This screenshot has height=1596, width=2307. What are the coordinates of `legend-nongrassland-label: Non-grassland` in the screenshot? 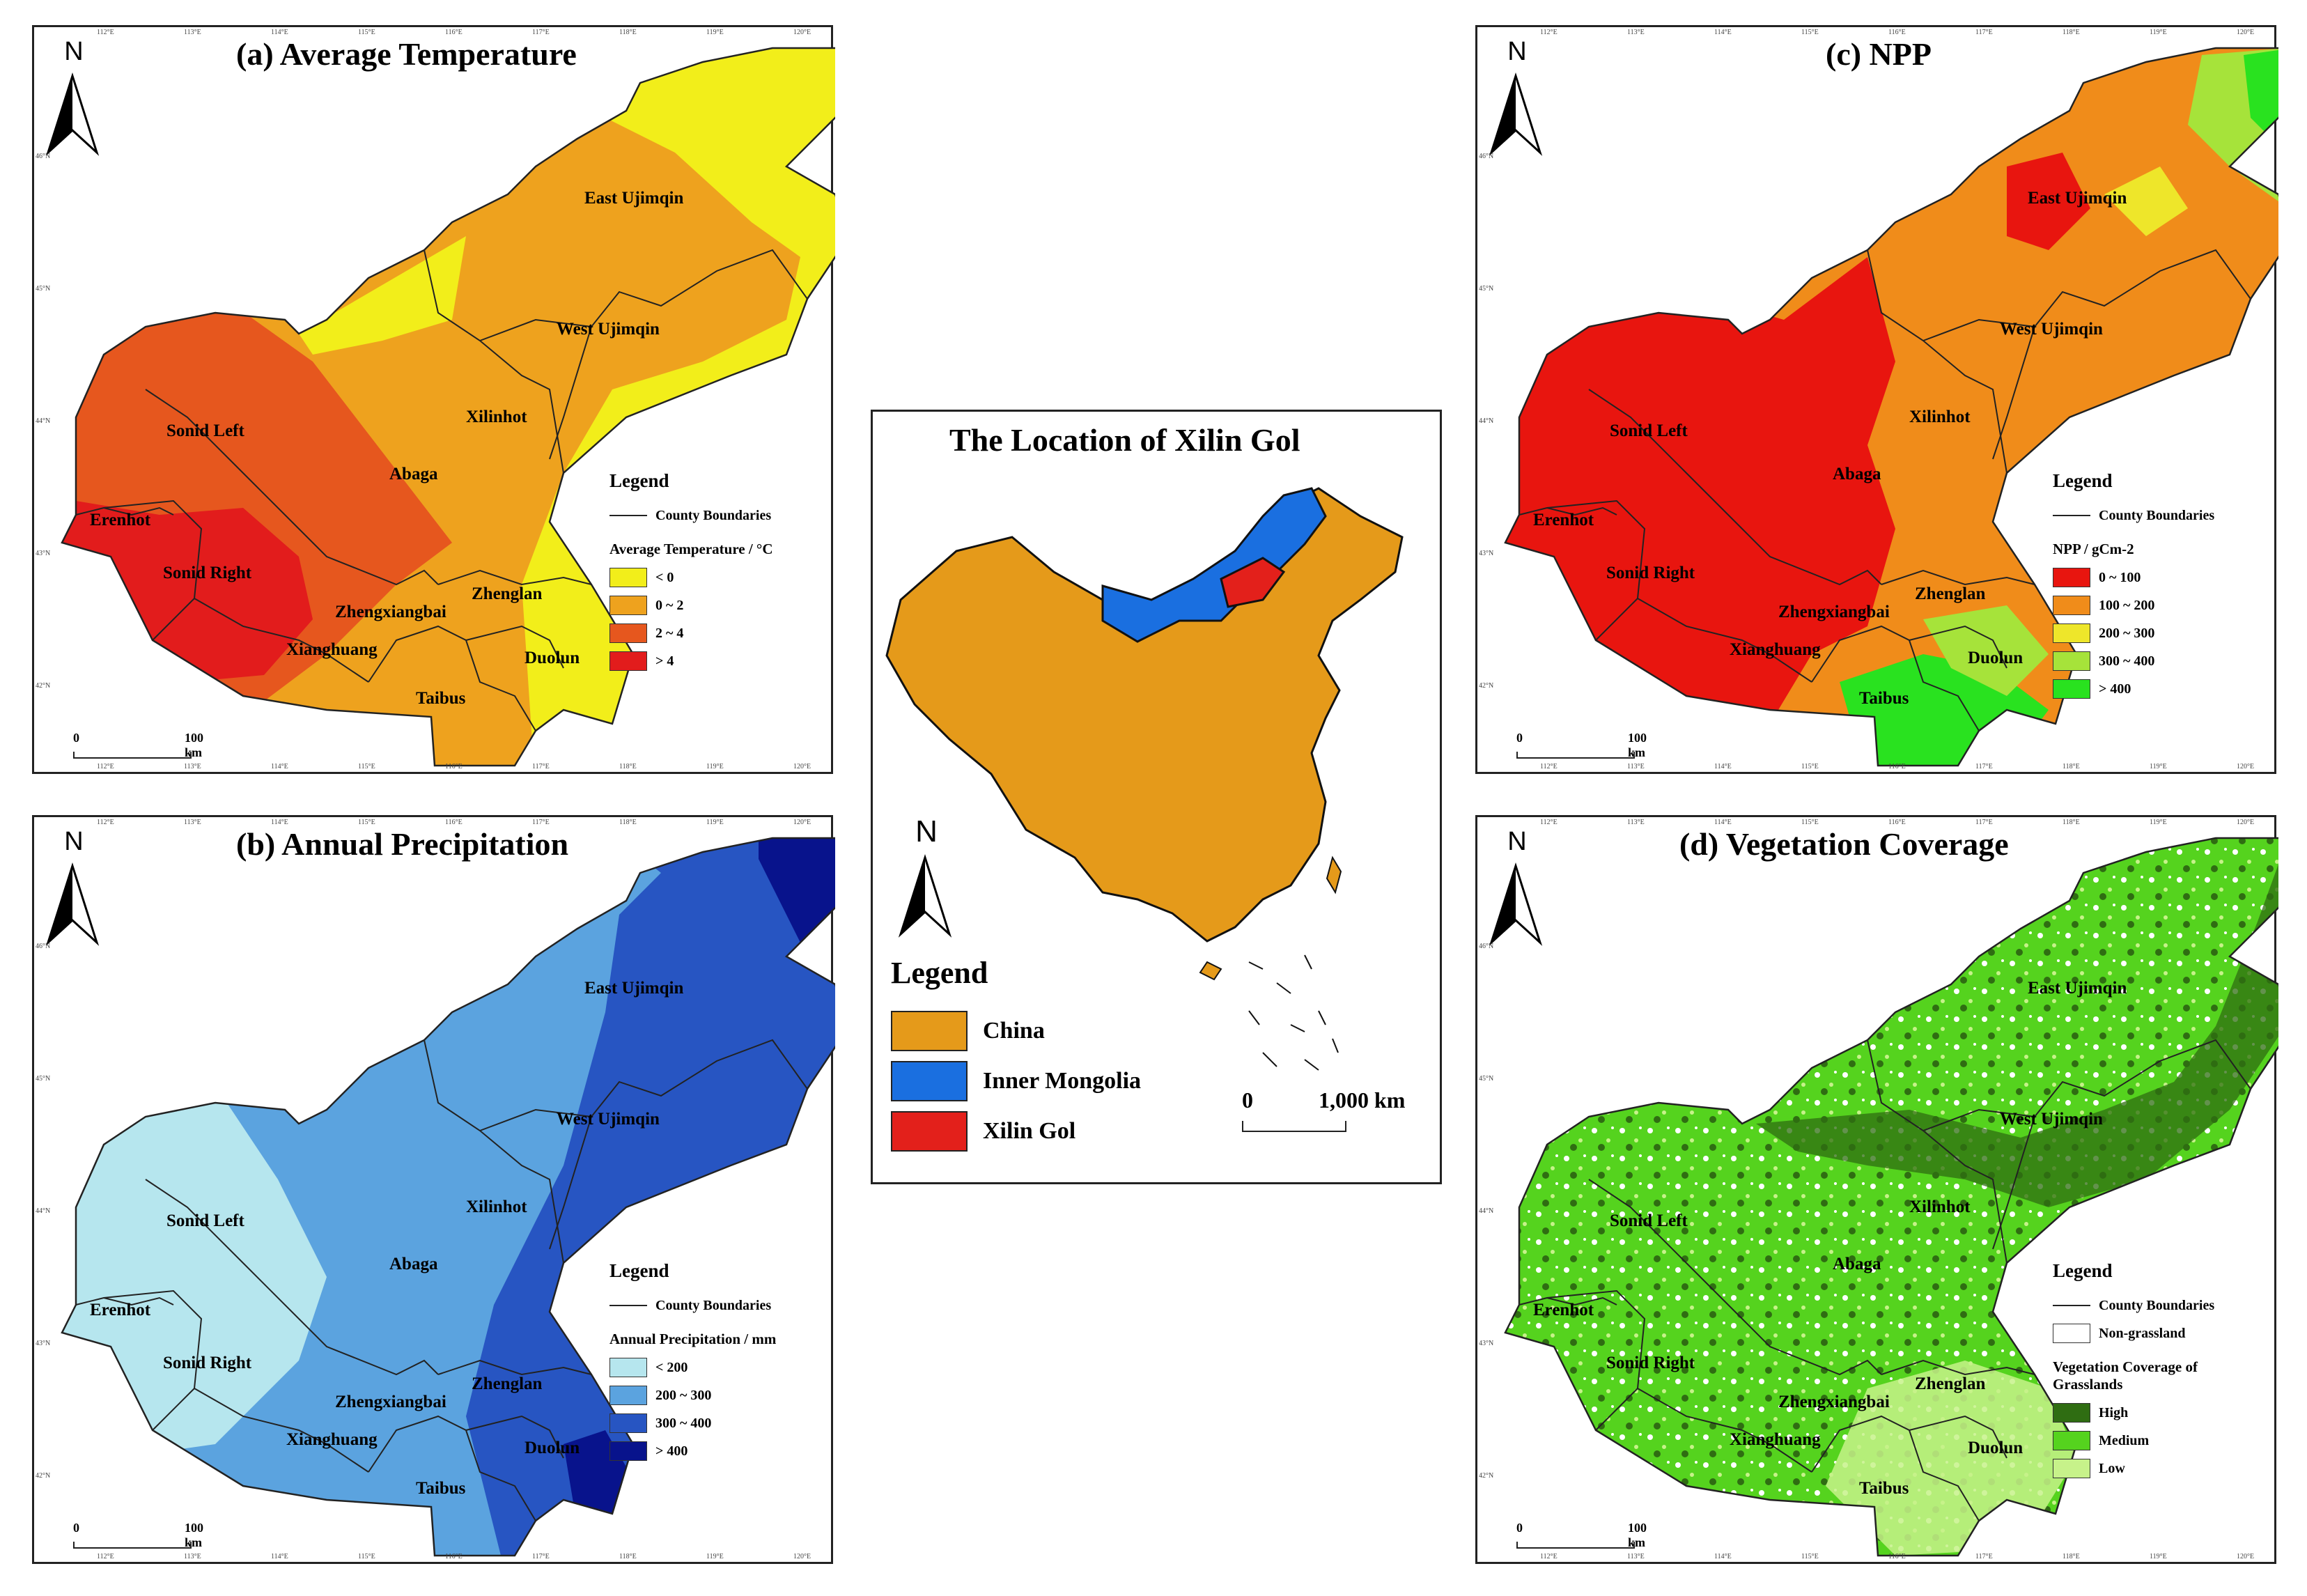 It's located at (2143, 1333).